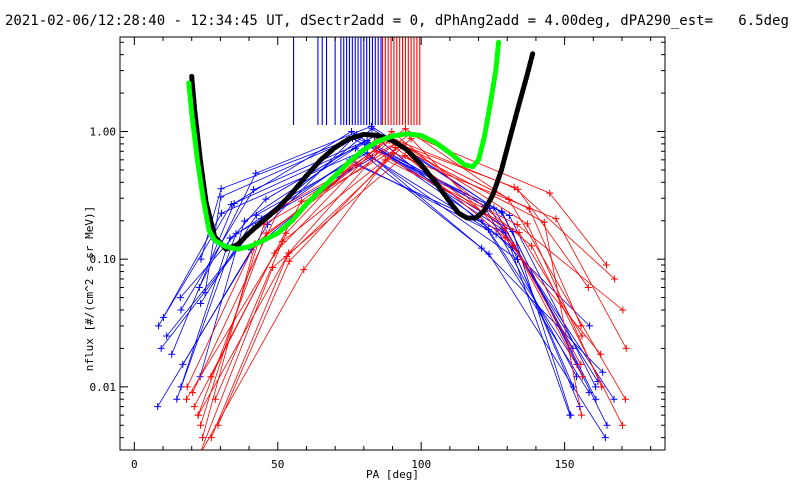 Image resolution: width=800 pixels, height=500 pixels. Describe the element at coordinates (134, 464) in the screenshot. I see `x-tick-label: 0` at that location.